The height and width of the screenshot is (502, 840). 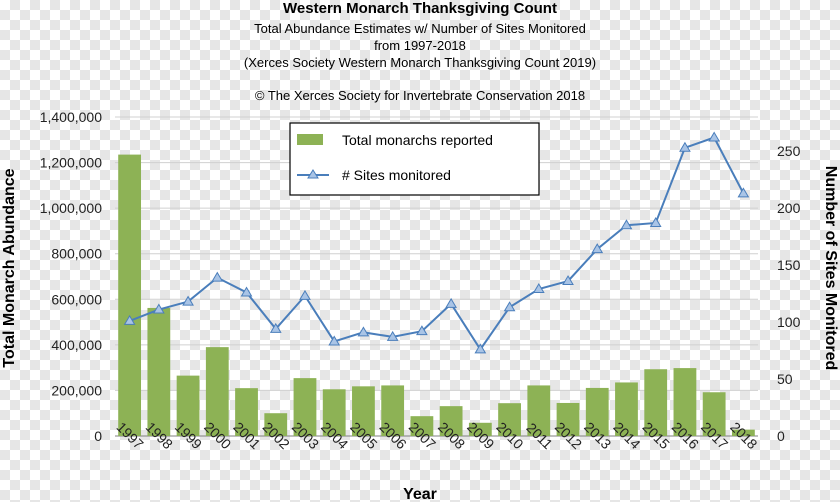 What do you see at coordinates (71, 163) in the screenshot?
I see `y-tick-label: 1,200,000` at bounding box center [71, 163].